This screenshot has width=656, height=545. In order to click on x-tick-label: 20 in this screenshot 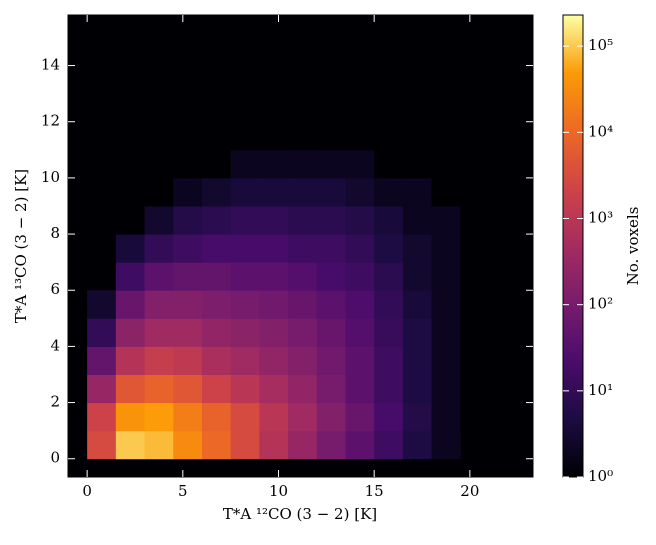, I will do `click(469, 491)`.